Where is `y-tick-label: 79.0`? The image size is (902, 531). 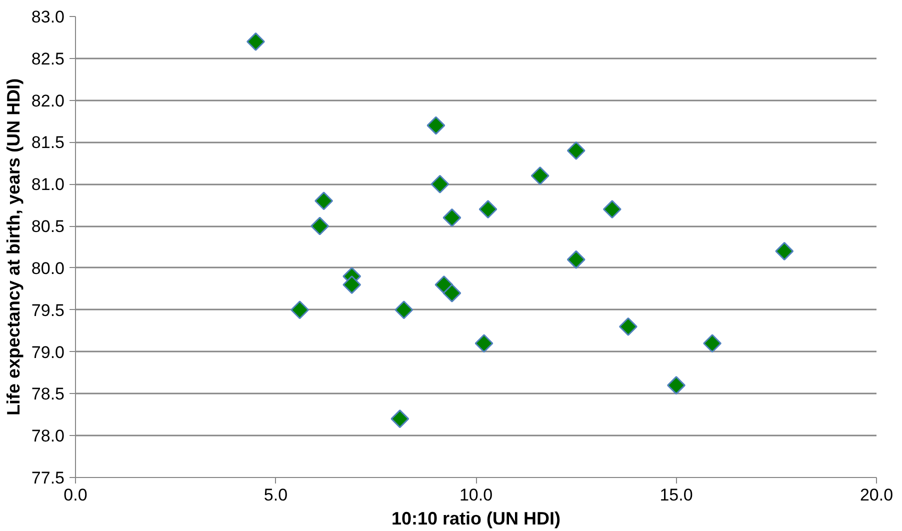 y-tick-label: 79.0 is located at coordinates (48, 352).